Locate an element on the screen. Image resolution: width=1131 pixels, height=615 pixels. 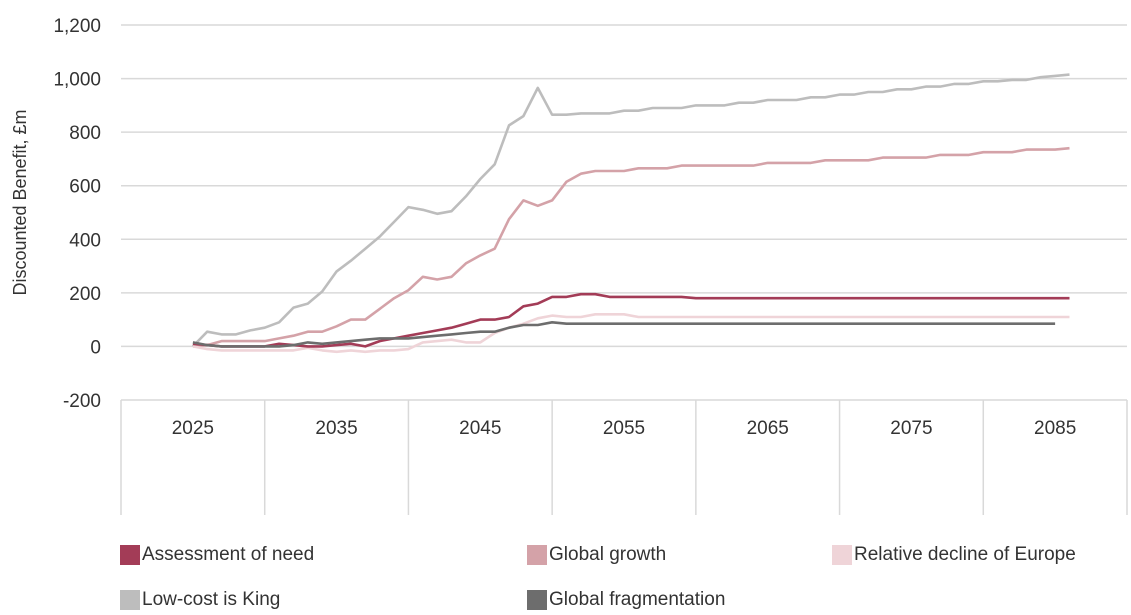
x-tick-label: 2085 is located at coordinates (1055, 428).